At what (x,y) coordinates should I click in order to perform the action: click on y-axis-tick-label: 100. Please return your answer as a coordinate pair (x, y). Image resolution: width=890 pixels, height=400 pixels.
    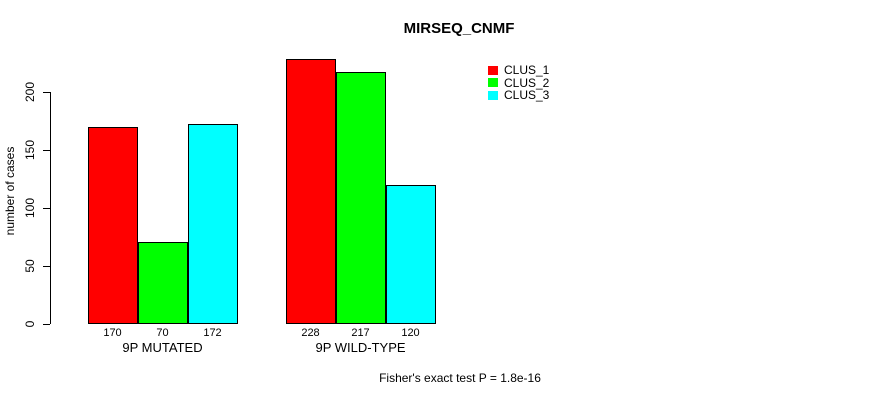
    Looking at the image, I should click on (30, 208).